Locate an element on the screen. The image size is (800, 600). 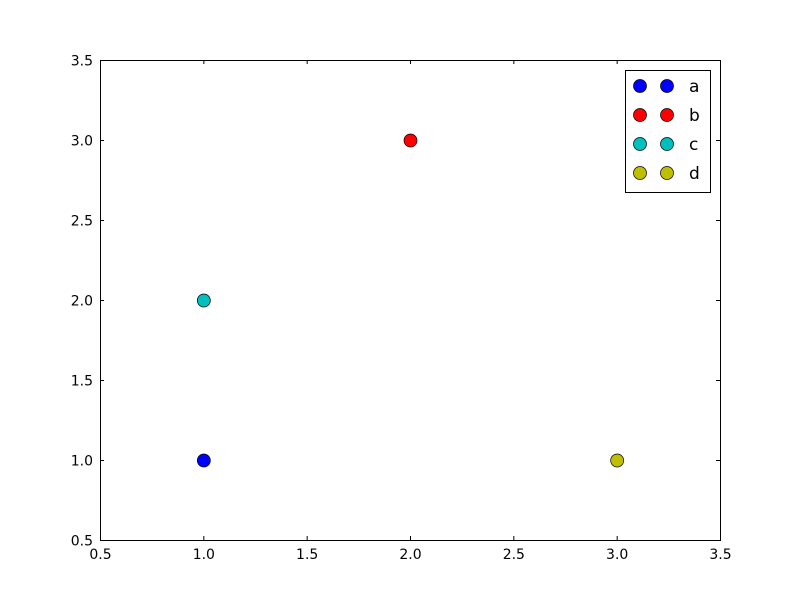
x-tick-label: 3.5 is located at coordinates (720, 555).